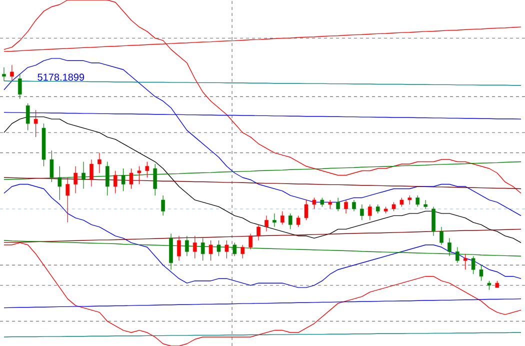 Image resolution: width=525 pixels, height=346 pixels. I want to click on annotation: 5178.1899, so click(61, 77).